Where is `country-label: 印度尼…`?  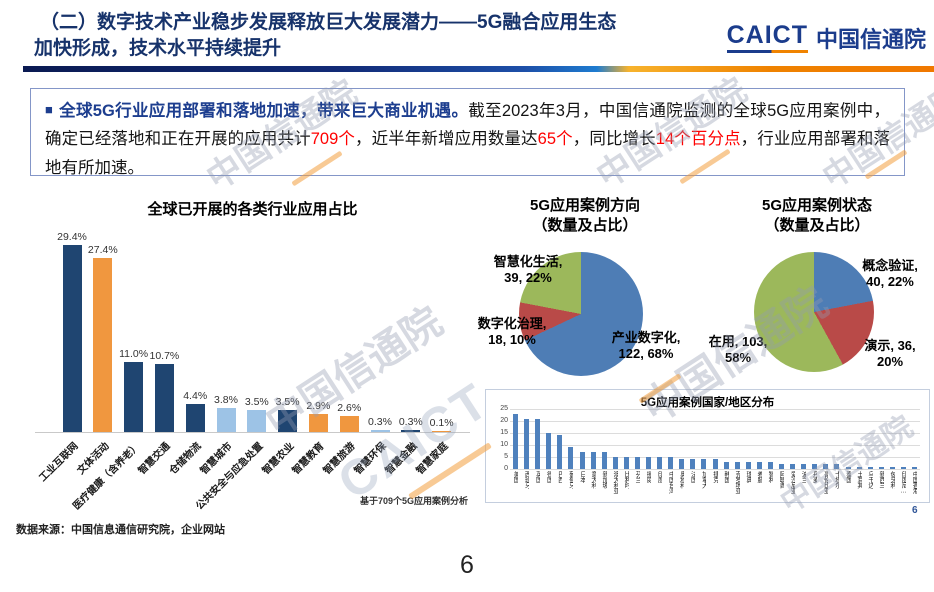
country-label: 印度尼… is located at coordinates (902, 482).